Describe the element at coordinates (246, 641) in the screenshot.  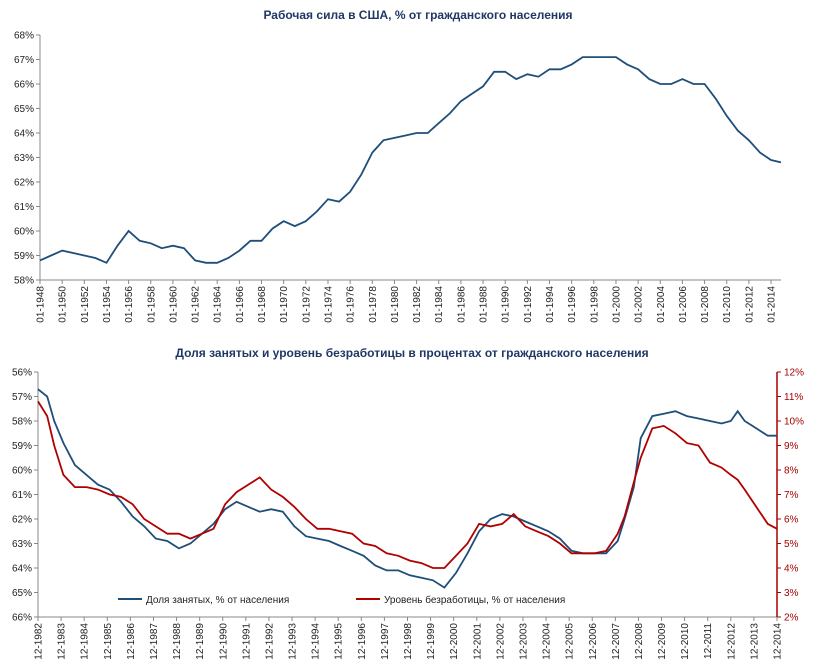
I see `chart2-x-tick-label: 12-1991` at that location.